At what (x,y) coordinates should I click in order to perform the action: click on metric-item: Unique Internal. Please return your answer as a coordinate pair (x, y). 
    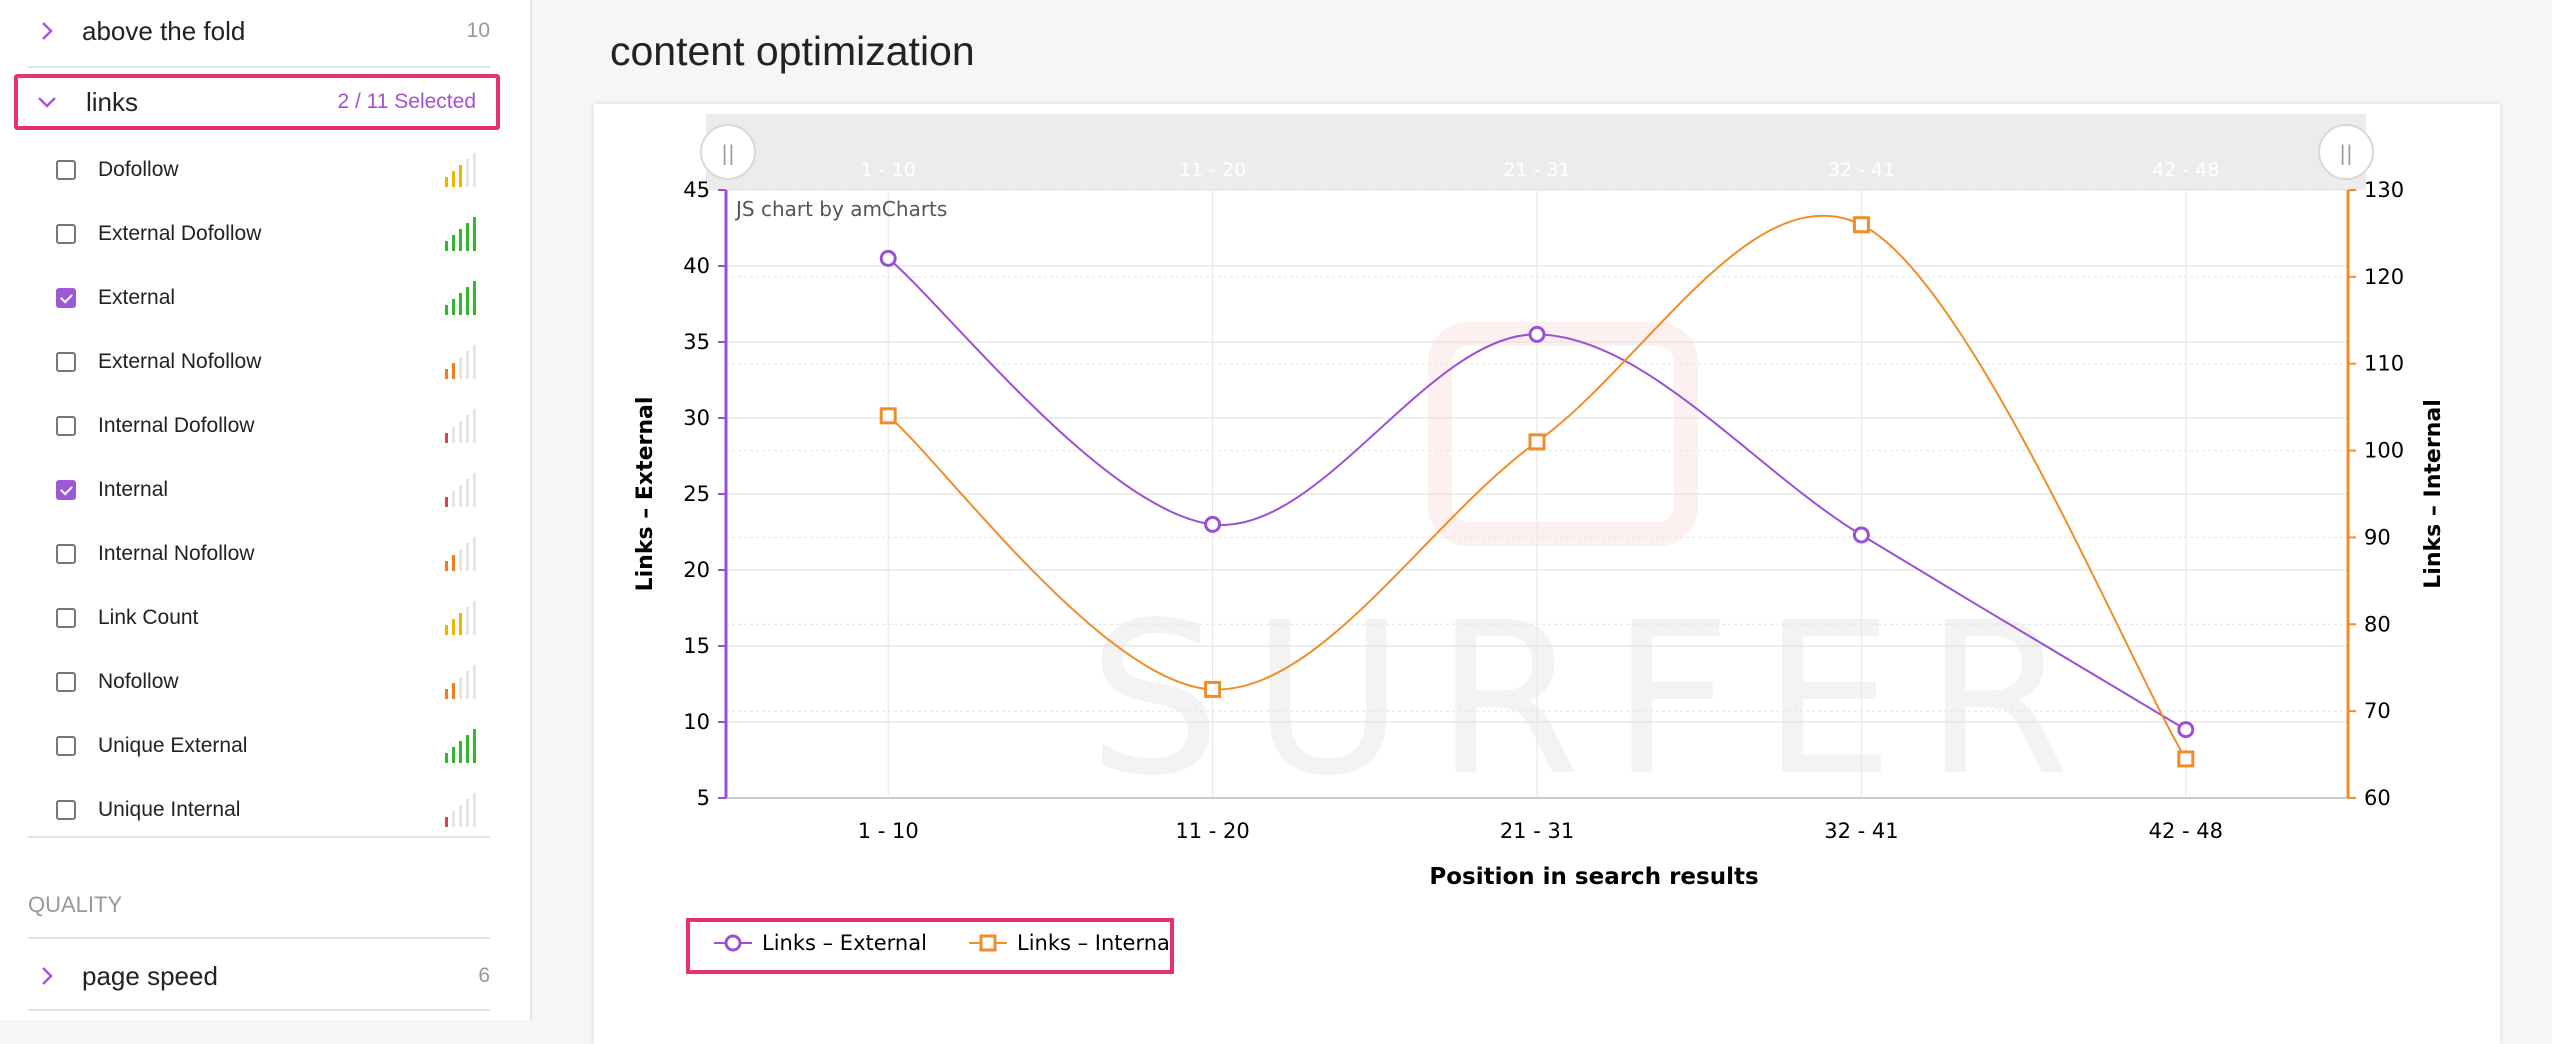
    Looking at the image, I should click on (268, 810).